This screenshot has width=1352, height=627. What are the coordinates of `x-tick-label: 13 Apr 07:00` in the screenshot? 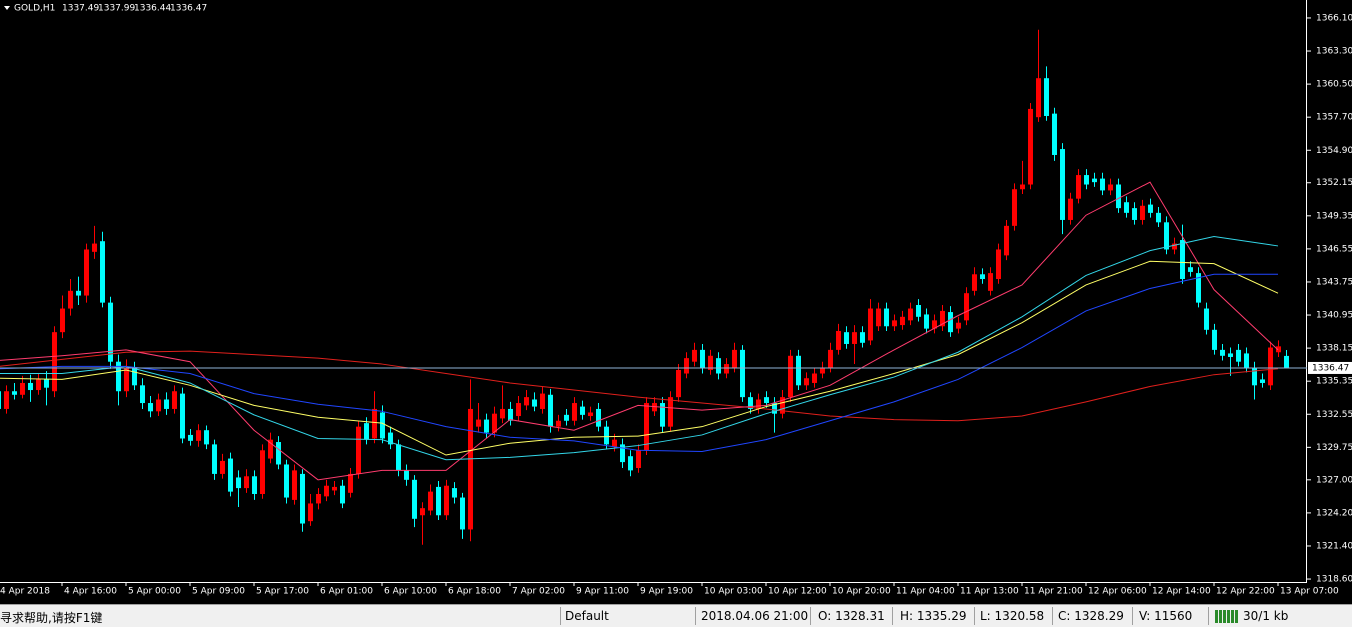 It's located at (1309, 592).